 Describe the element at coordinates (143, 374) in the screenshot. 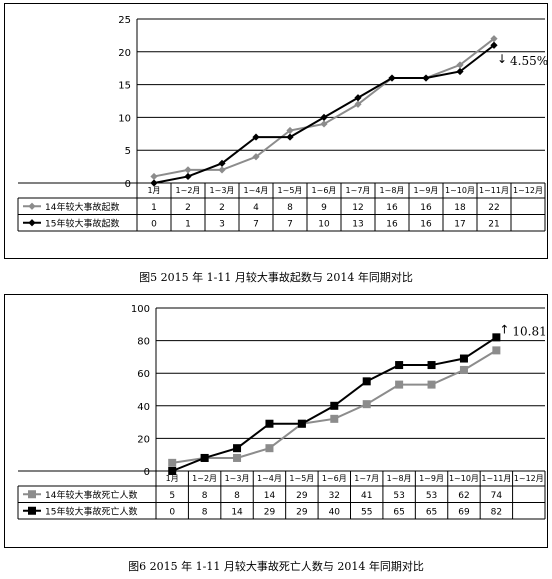

I see `y-tick-label: 60` at that location.